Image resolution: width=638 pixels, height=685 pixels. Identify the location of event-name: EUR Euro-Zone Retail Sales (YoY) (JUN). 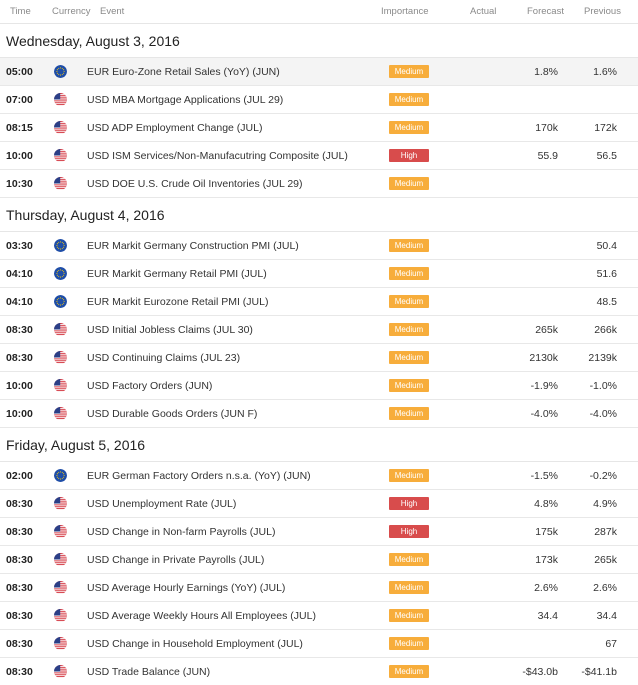
(183, 72).